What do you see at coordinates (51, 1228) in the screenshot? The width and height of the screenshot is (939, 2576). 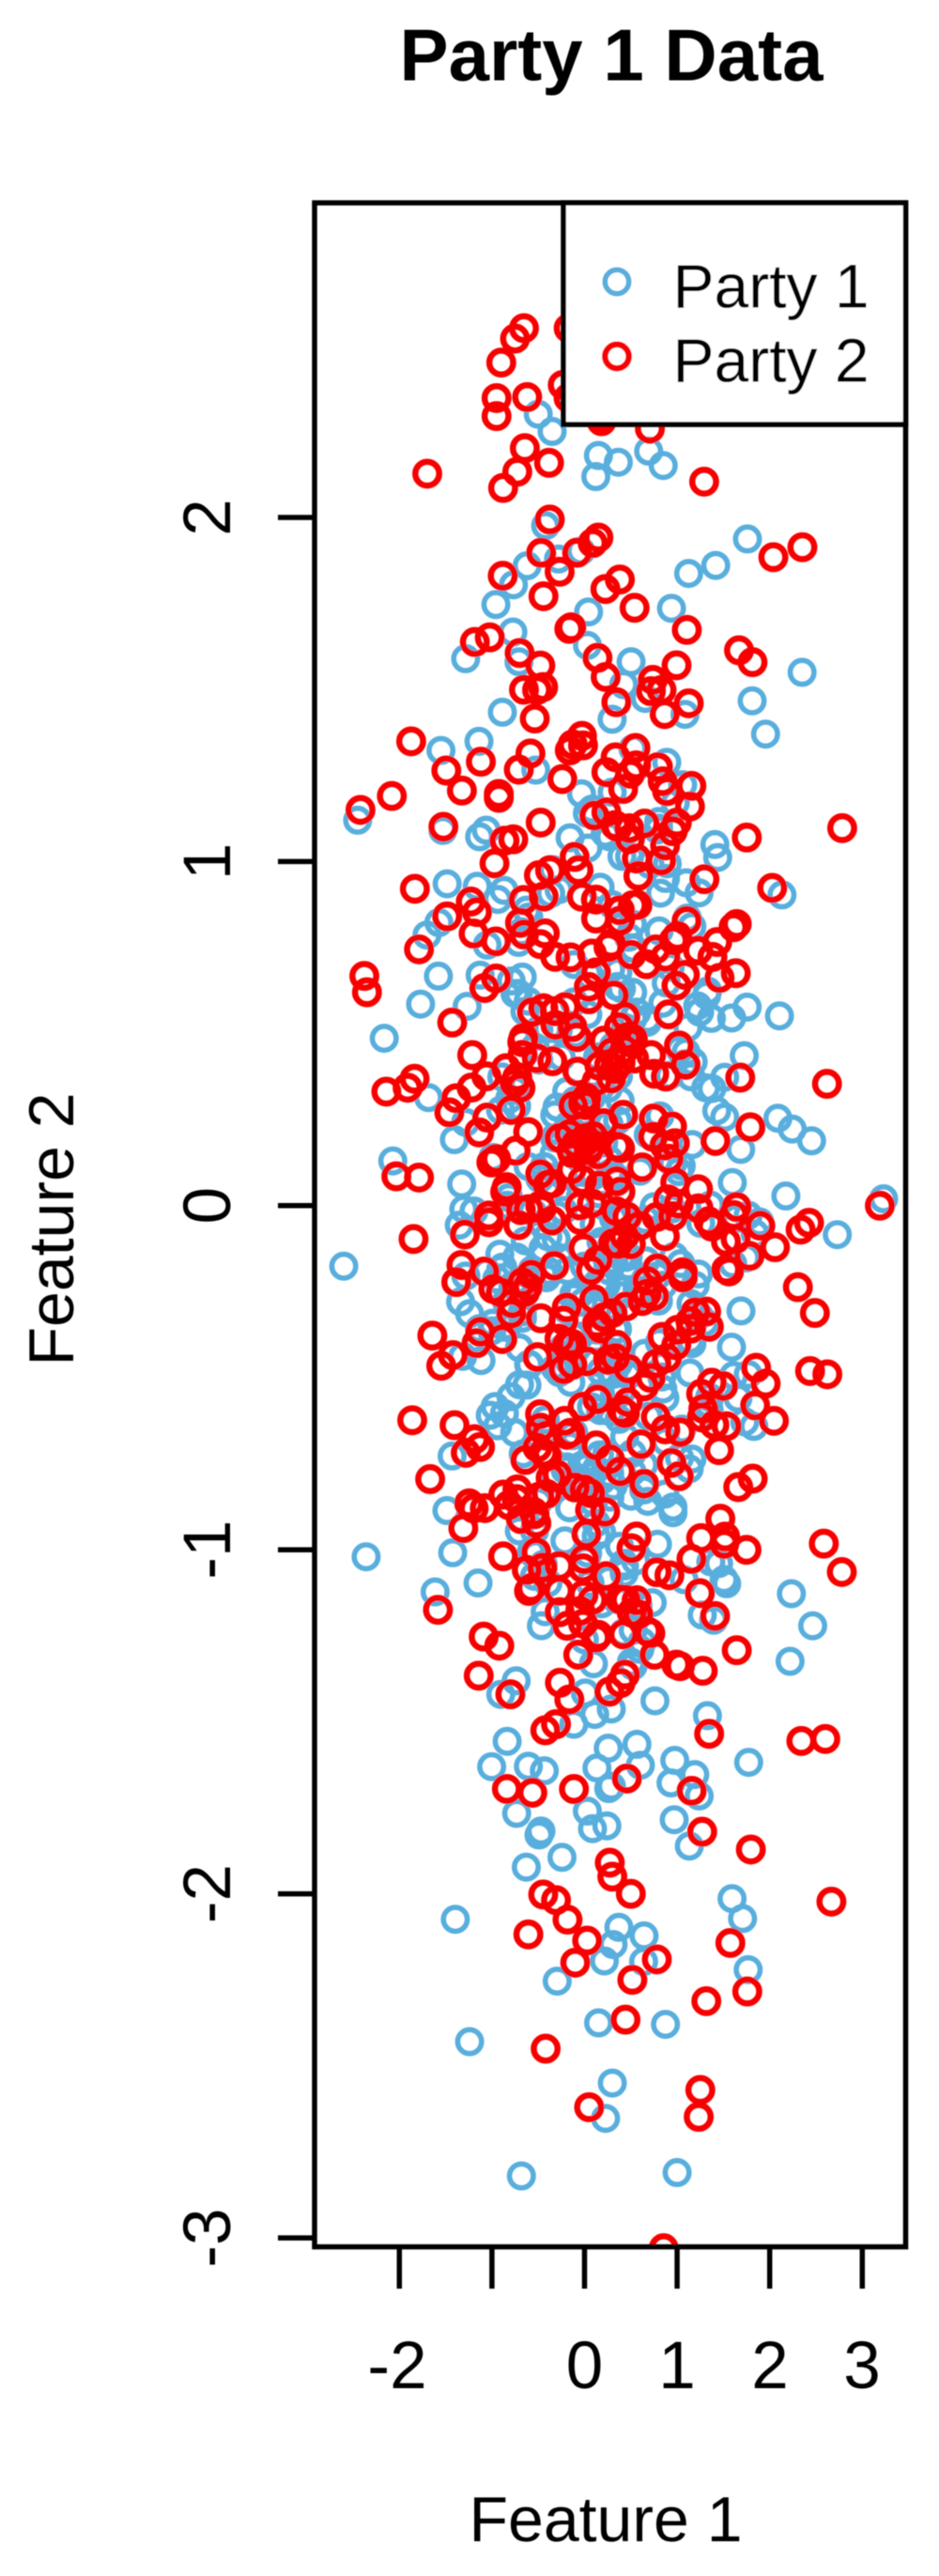 I see `svg-text: Feature 2` at bounding box center [51, 1228].